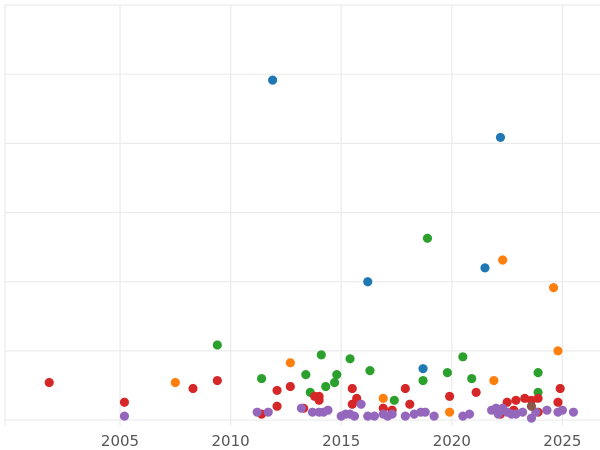 The width and height of the screenshot is (600, 450). I want to click on x-tick-label: 2020, so click(452, 441).